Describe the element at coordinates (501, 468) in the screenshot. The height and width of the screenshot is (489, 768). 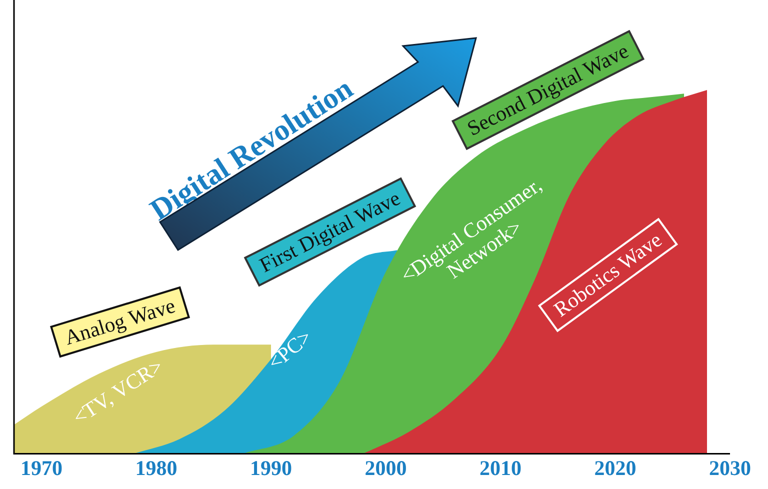
I see `x-tick-label: 2010` at that location.